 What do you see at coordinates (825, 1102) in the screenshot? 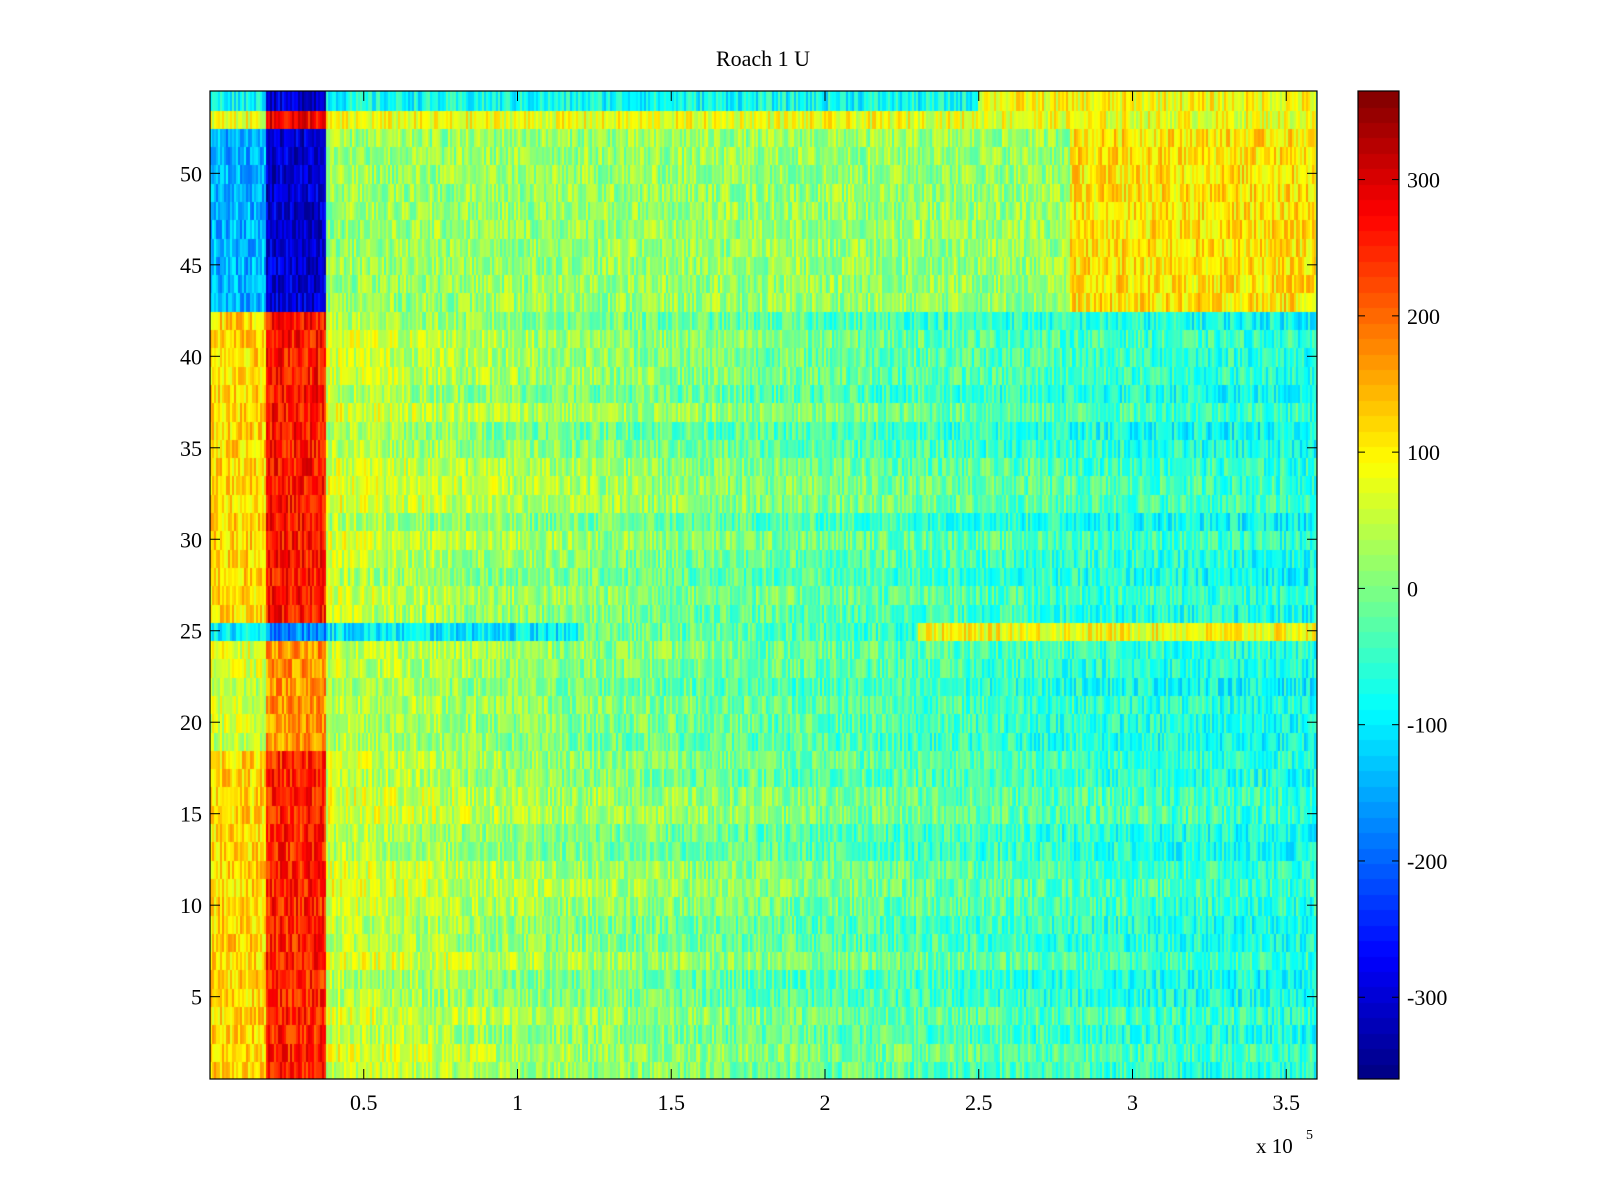
I see `x-tick-label: 2` at bounding box center [825, 1102].